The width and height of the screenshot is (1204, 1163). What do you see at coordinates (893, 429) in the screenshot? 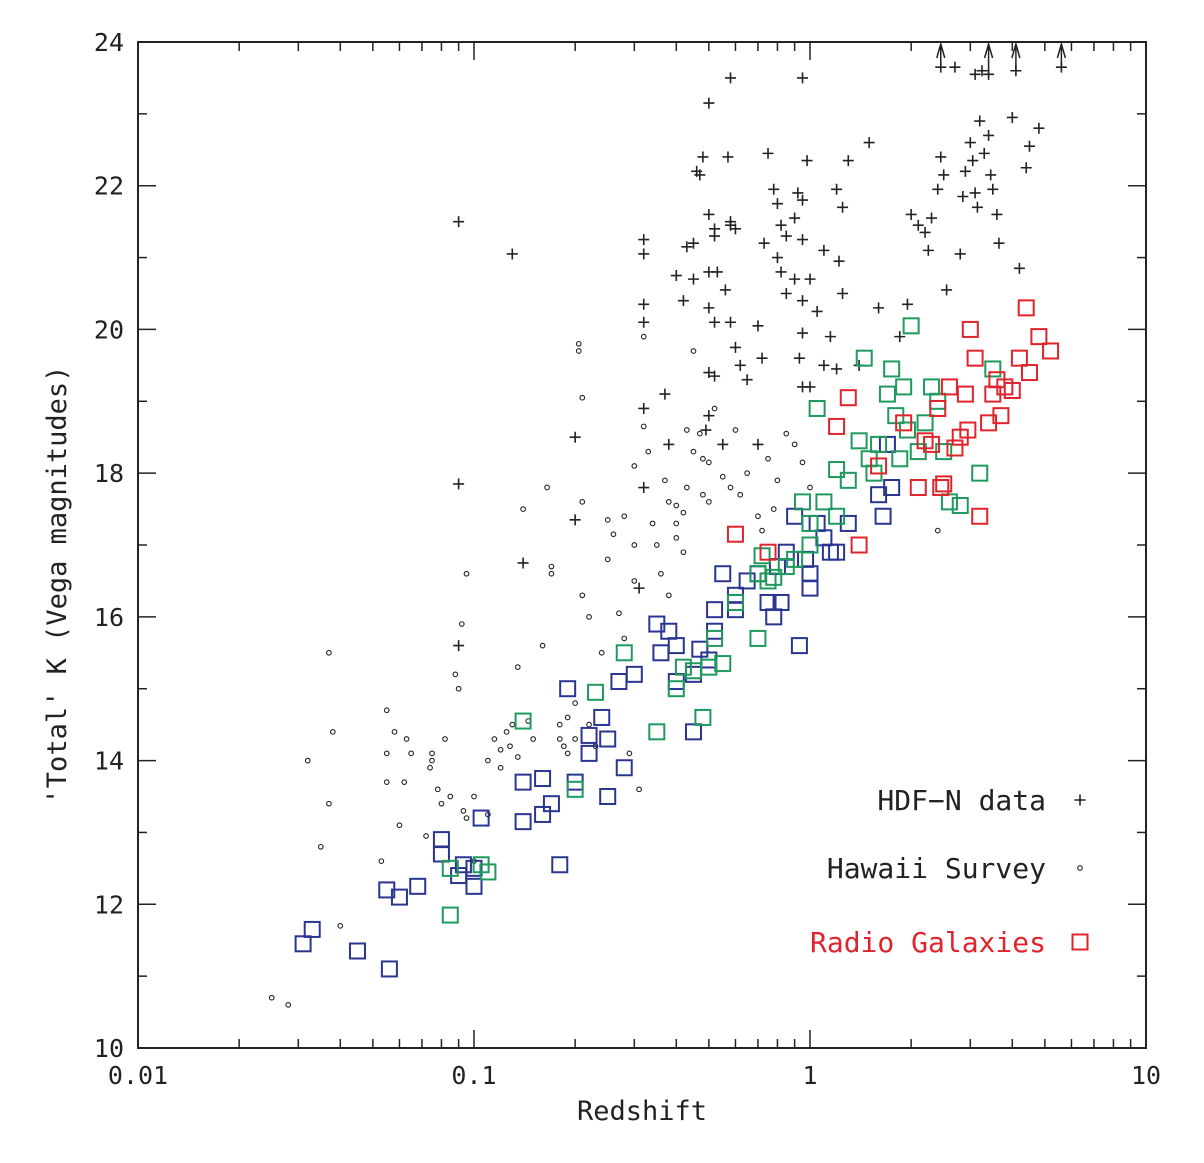
I see `series-radio-galaxies-z-1-` at bounding box center [893, 429].